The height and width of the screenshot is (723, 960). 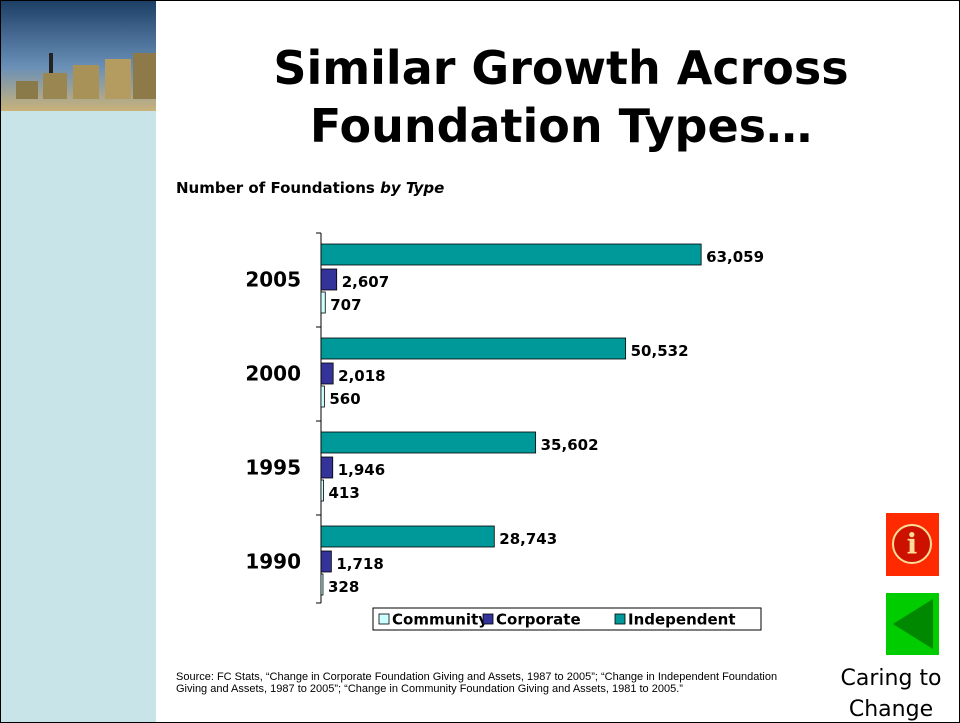 What do you see at coordinates (361, 376) in the screenshot?
I see `data-label: 2,018` at bounding box center [361, 376].